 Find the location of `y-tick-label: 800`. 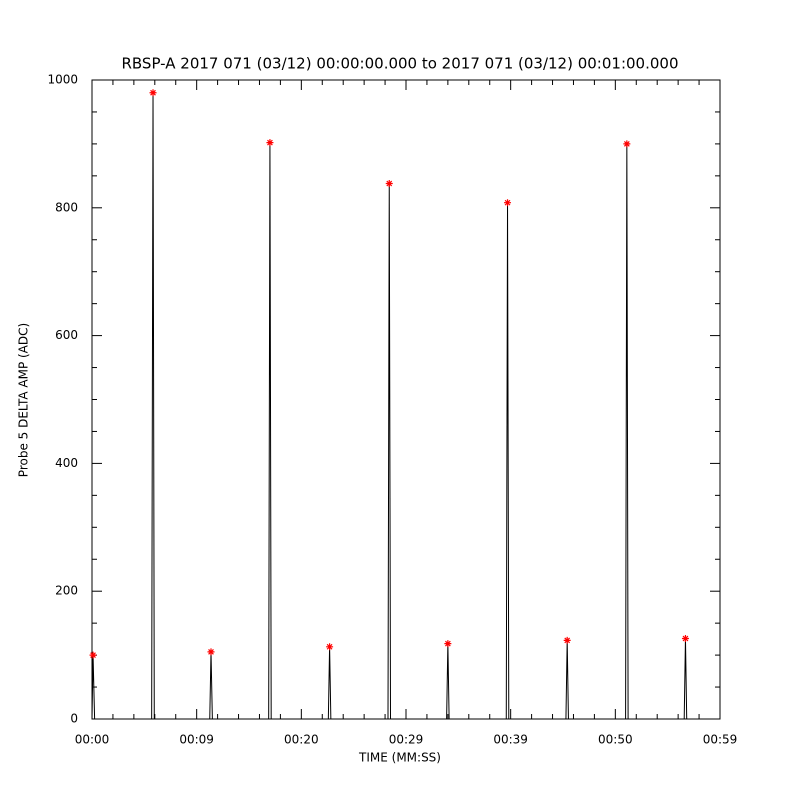

y-tick-label: 800 is located at coordinates (66, 207).